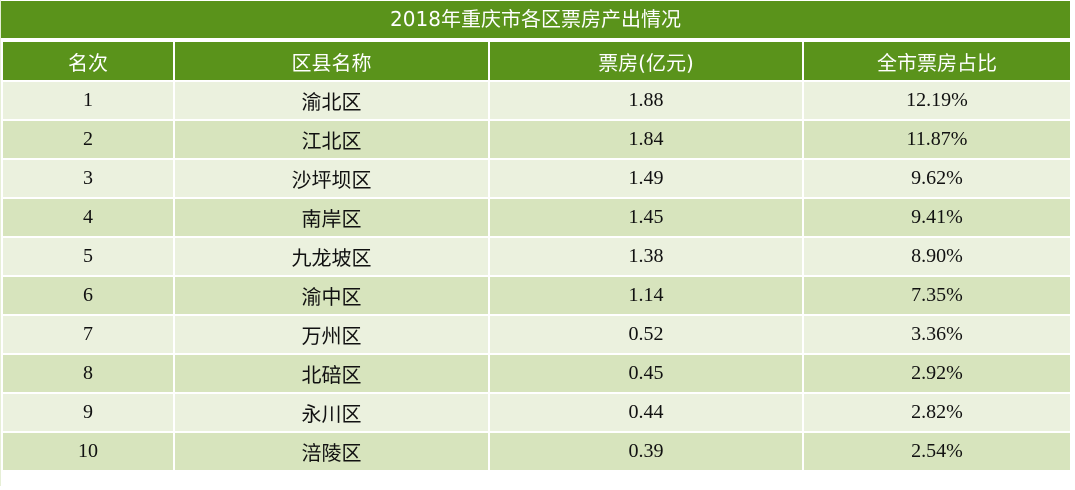 The width and height of the screenshot is (1075, 490). What do you see at coordinates (937, 256) in the screenshot?
I see `share-cell: 8.90%` at bounding box center [937, 256].